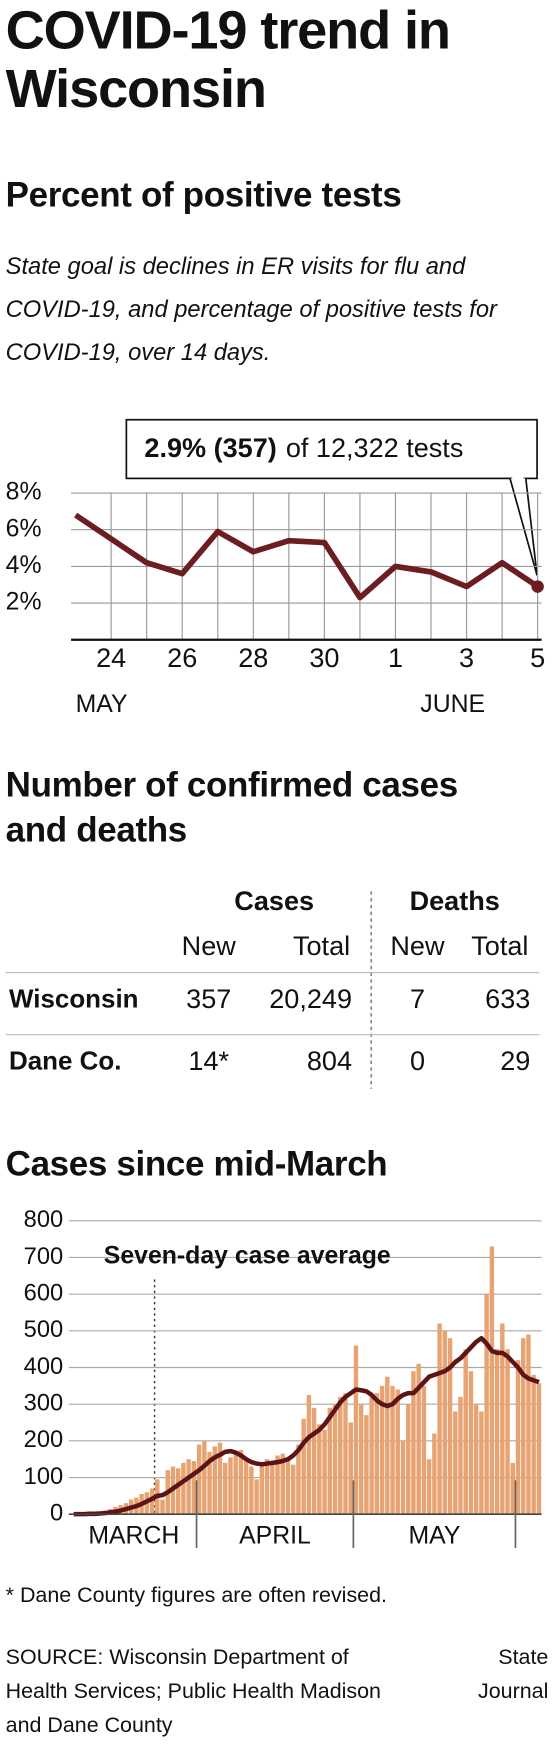 The width and height of the screenshot is (554, 1760). I want to click on x-tick-label: 24, so click(111, 657).